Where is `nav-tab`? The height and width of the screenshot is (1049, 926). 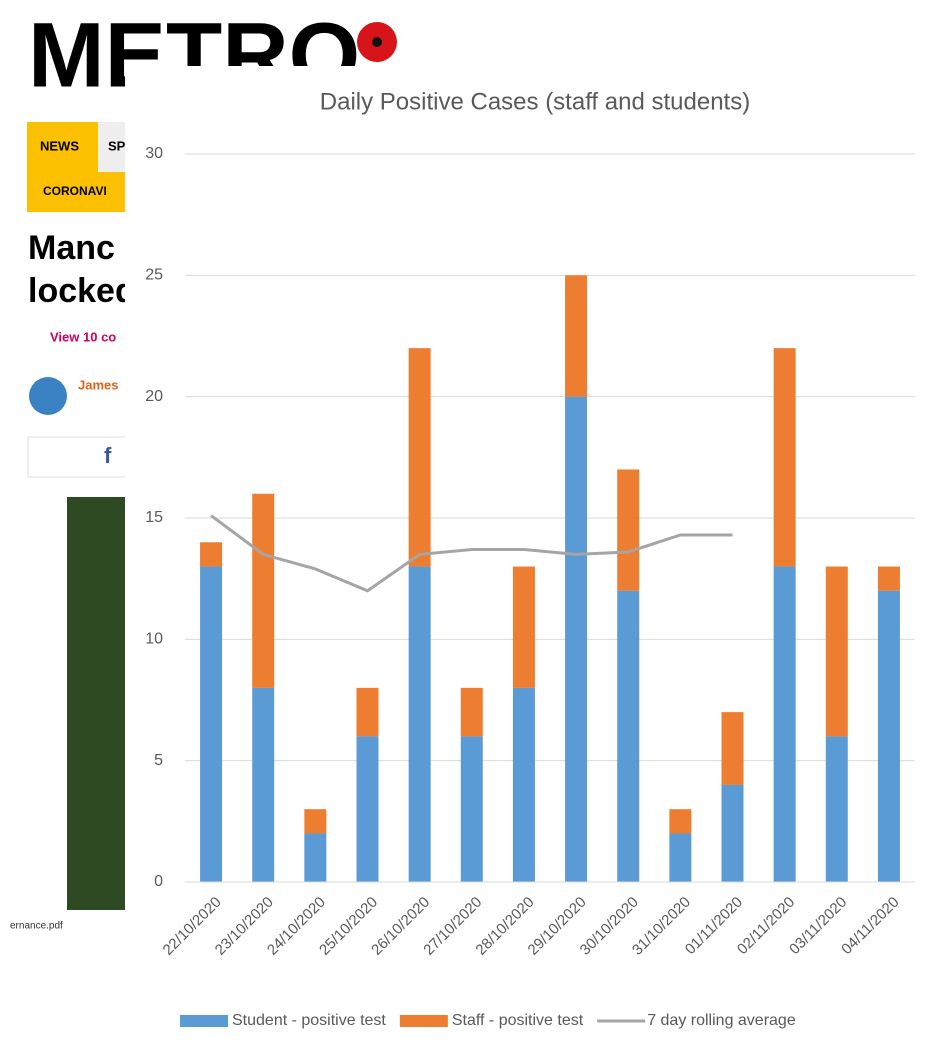
nav-tab is located at coordinates (113, 147).